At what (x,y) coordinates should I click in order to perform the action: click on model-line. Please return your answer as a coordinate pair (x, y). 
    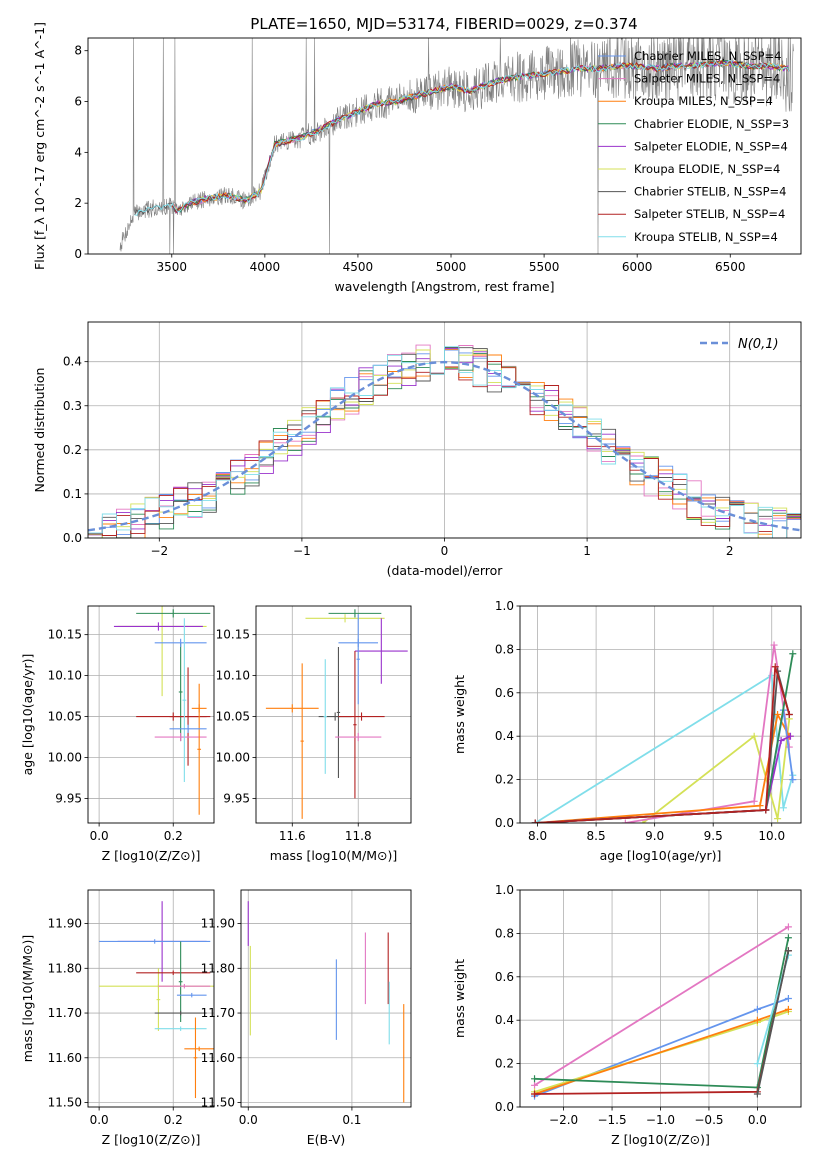
    Looking at the image, I should click on (480, 136).